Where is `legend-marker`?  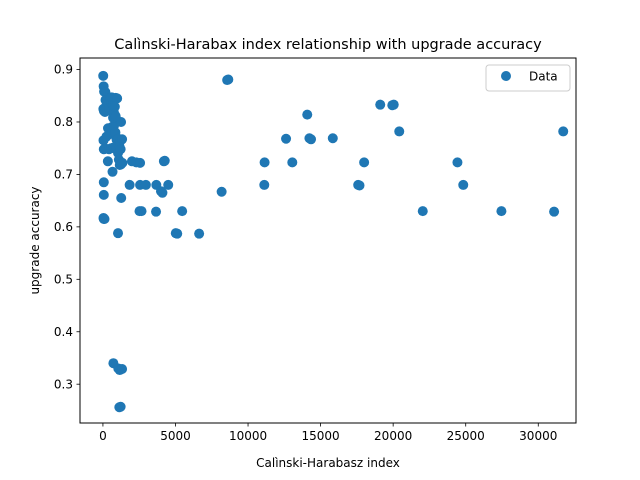 legend-marker is located at coordinates (506, 76).